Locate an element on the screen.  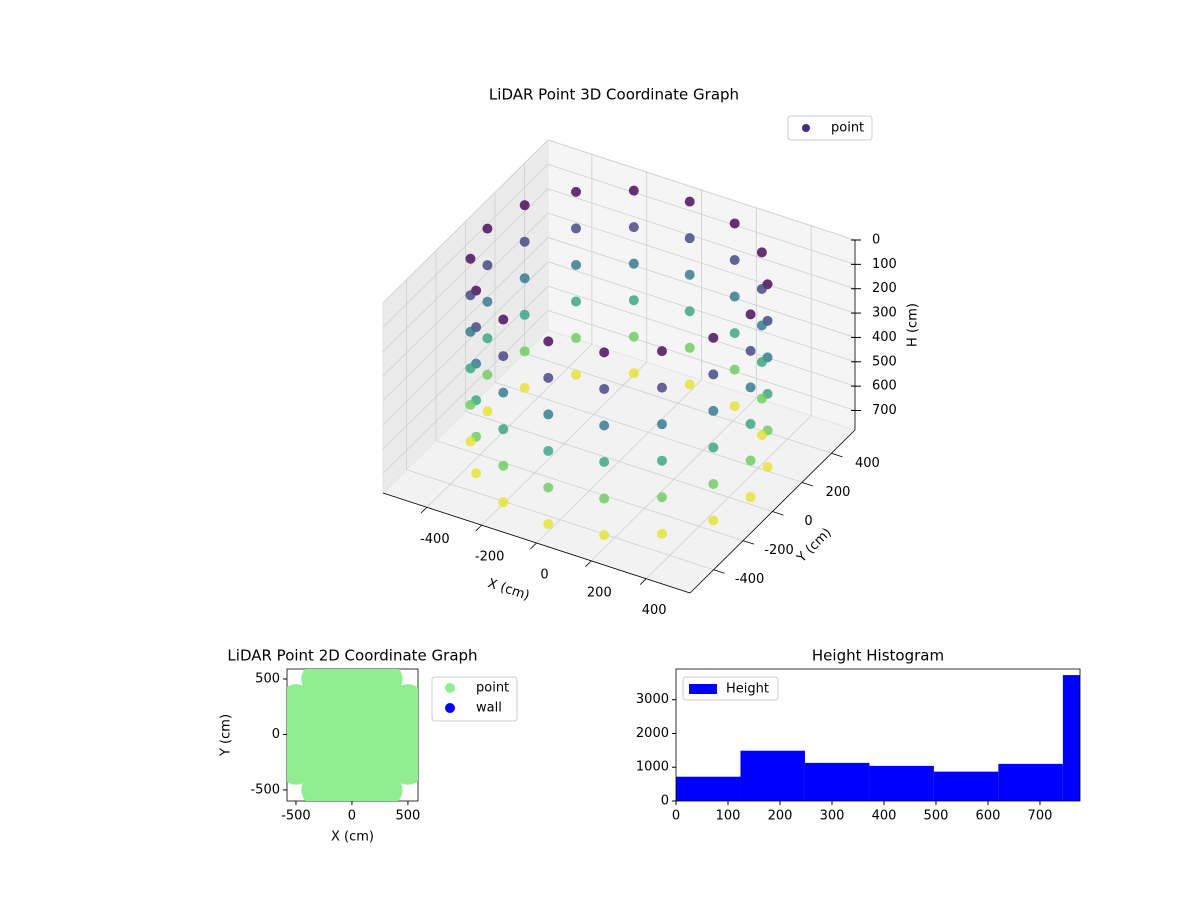
x-tick-label: -200 is located at coordinates (490, 557).